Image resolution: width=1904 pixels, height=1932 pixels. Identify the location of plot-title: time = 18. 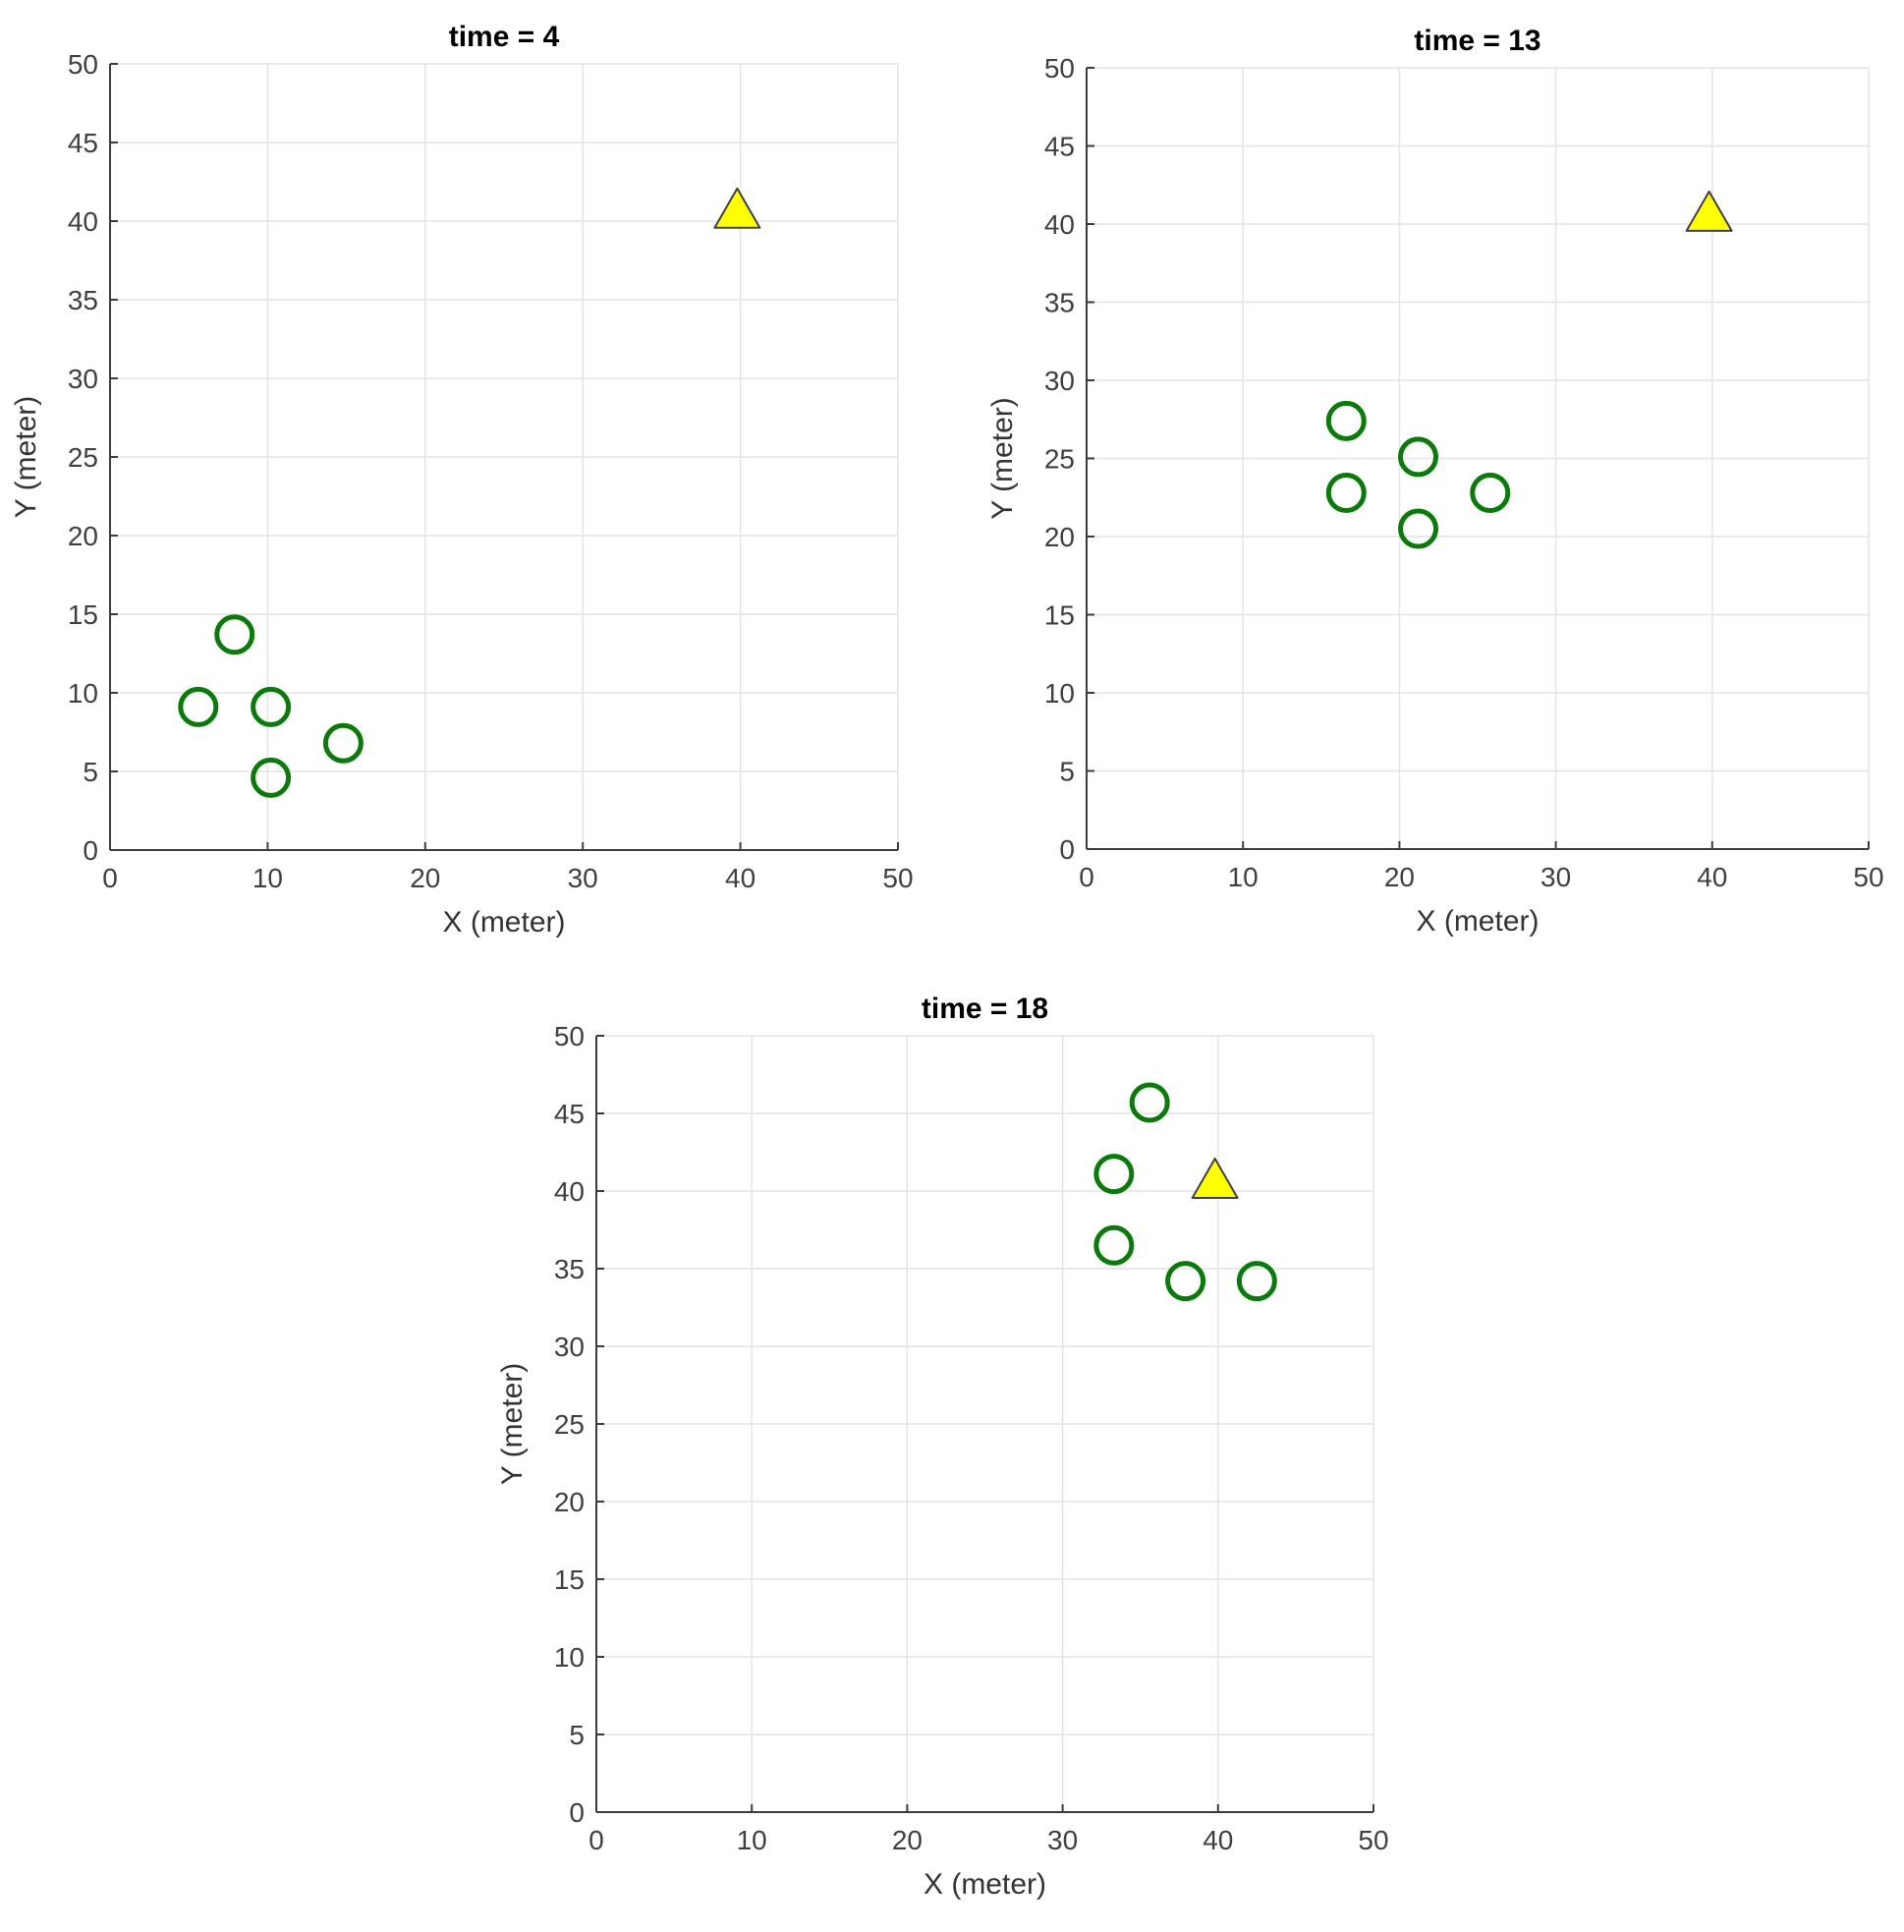
(985, 1009).